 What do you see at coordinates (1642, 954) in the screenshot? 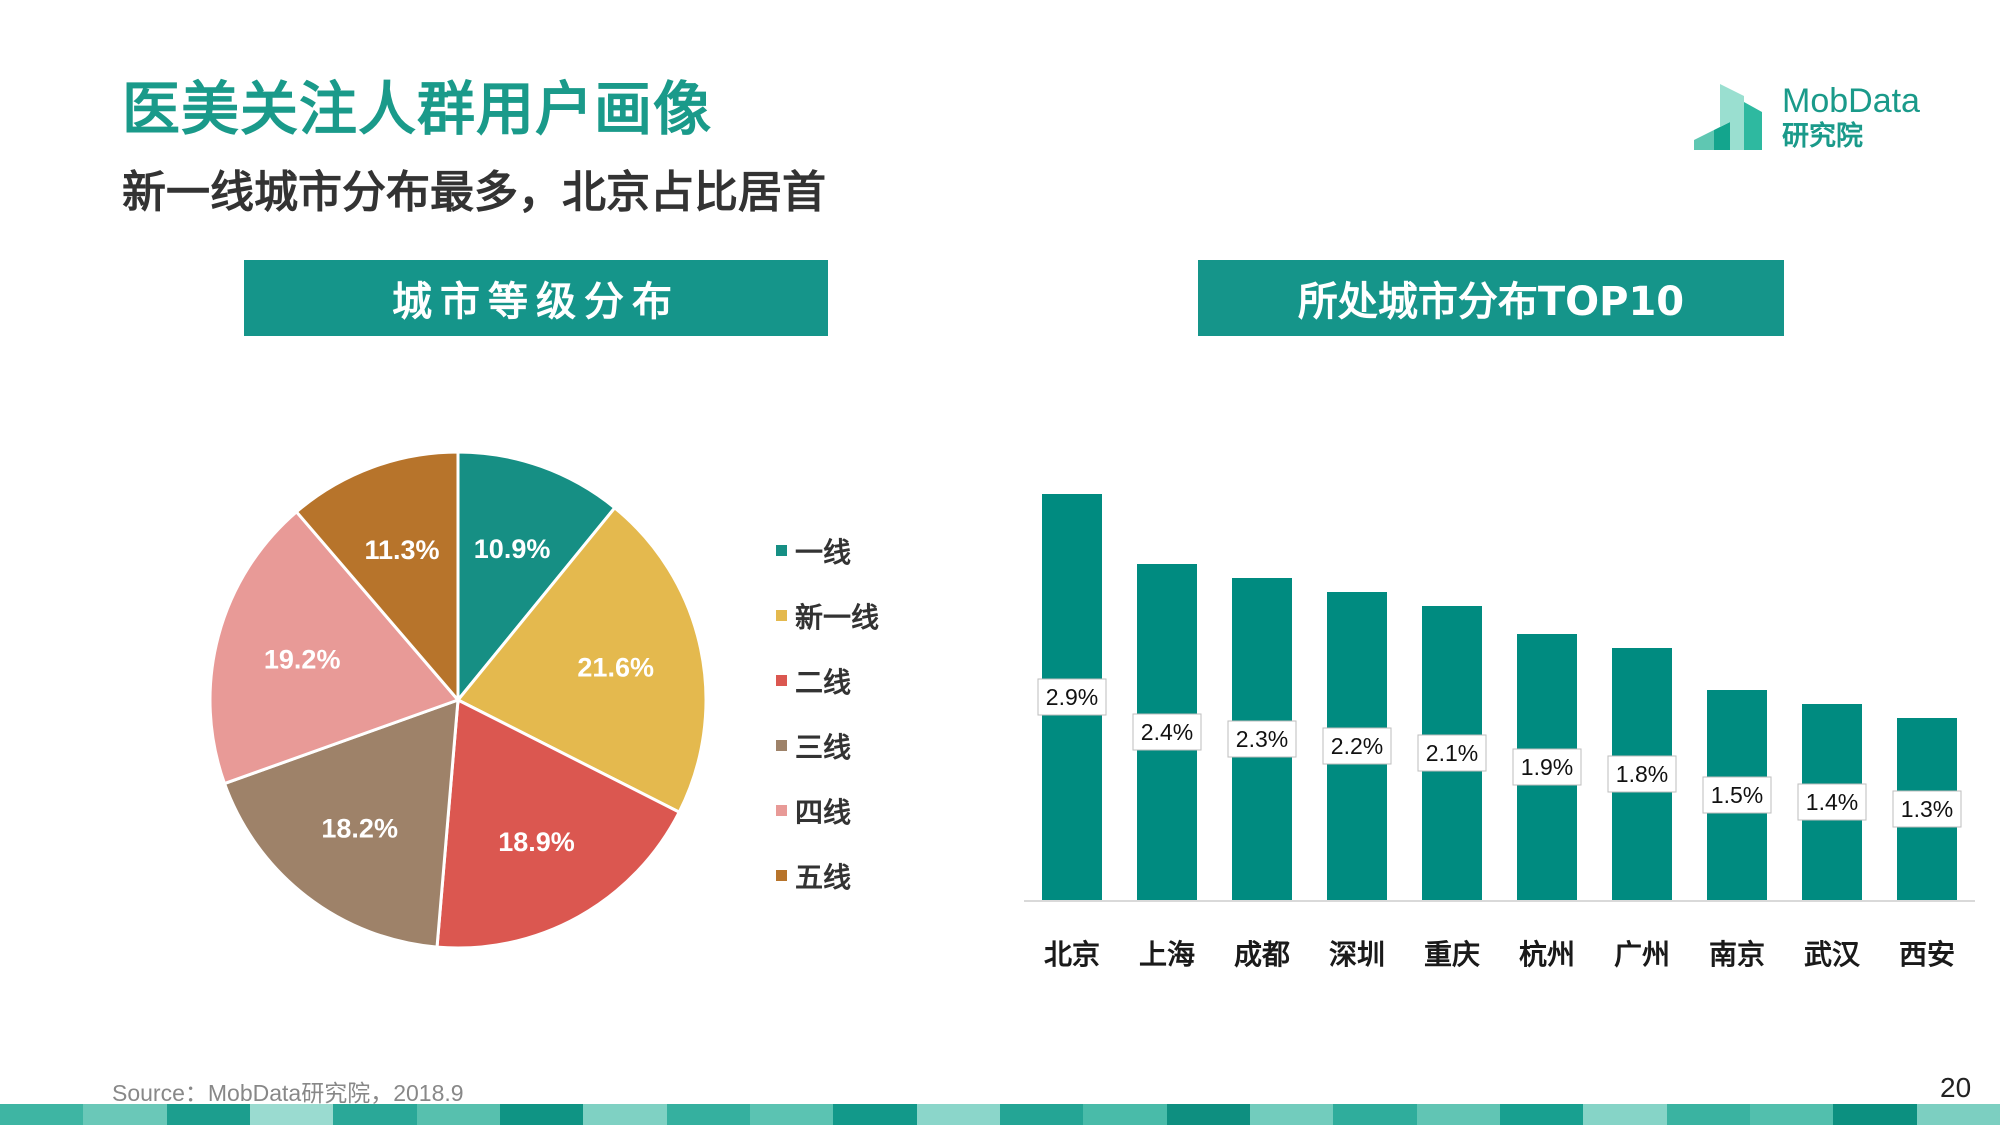
I see `x-tick-label-广州: 广州` at bounding box center [1642, 954].